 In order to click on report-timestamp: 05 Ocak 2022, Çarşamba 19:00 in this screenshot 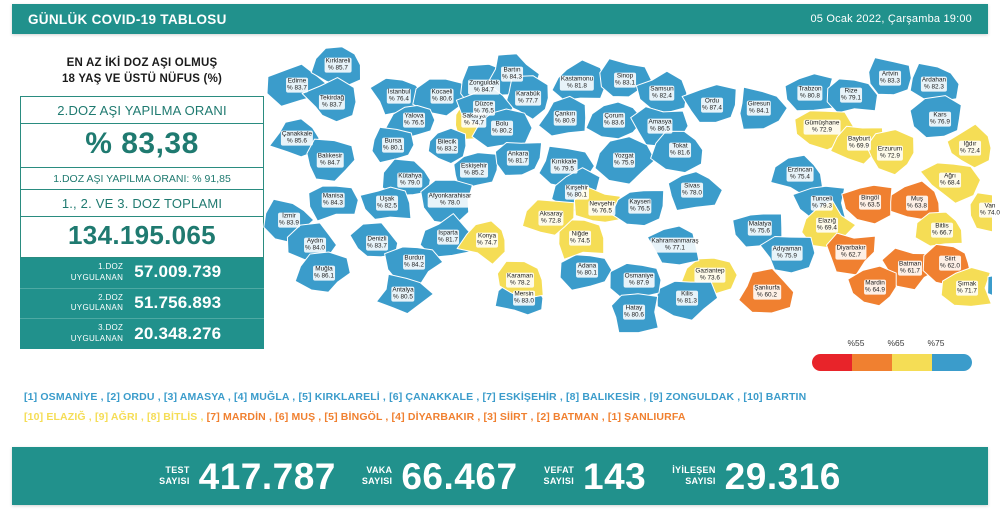, I will do `click(891, 19)`.